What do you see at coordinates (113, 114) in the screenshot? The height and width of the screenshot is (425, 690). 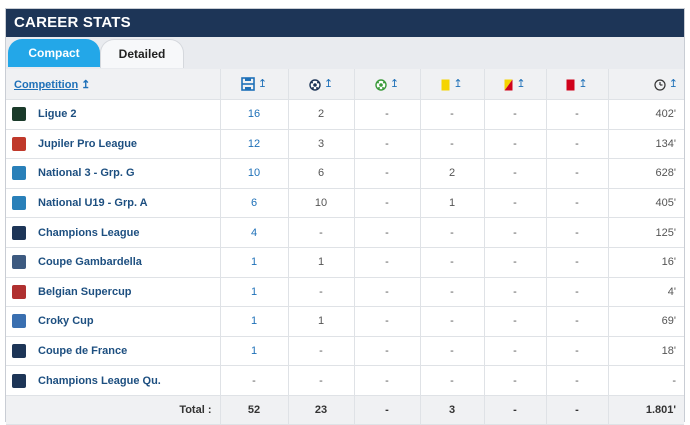 I see `competition-wrap: Ligue 2` at bounding box center [113, 114].